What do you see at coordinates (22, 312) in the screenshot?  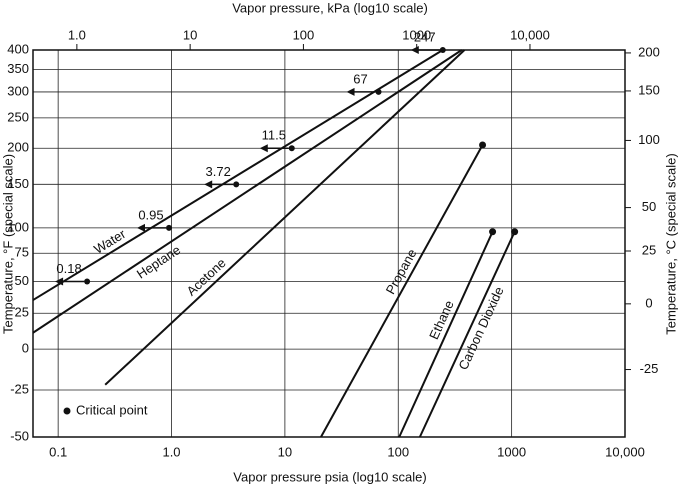 I see `y-tick-label: 25` at bounding box center [22, 312].